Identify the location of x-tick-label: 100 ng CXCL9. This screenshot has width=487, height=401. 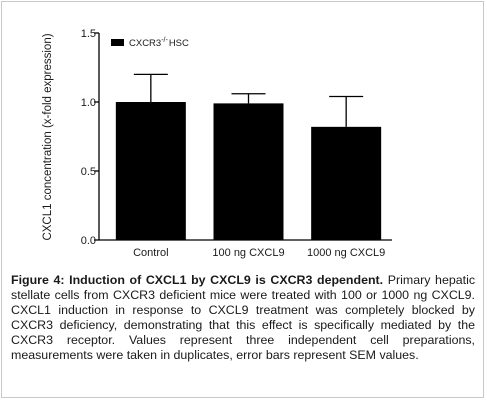
(248, 253).